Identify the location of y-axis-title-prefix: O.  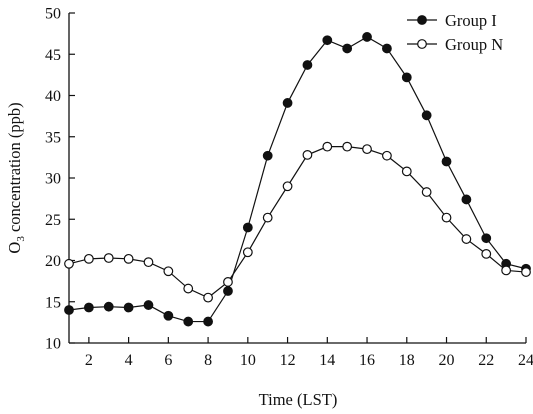
(14, 248).